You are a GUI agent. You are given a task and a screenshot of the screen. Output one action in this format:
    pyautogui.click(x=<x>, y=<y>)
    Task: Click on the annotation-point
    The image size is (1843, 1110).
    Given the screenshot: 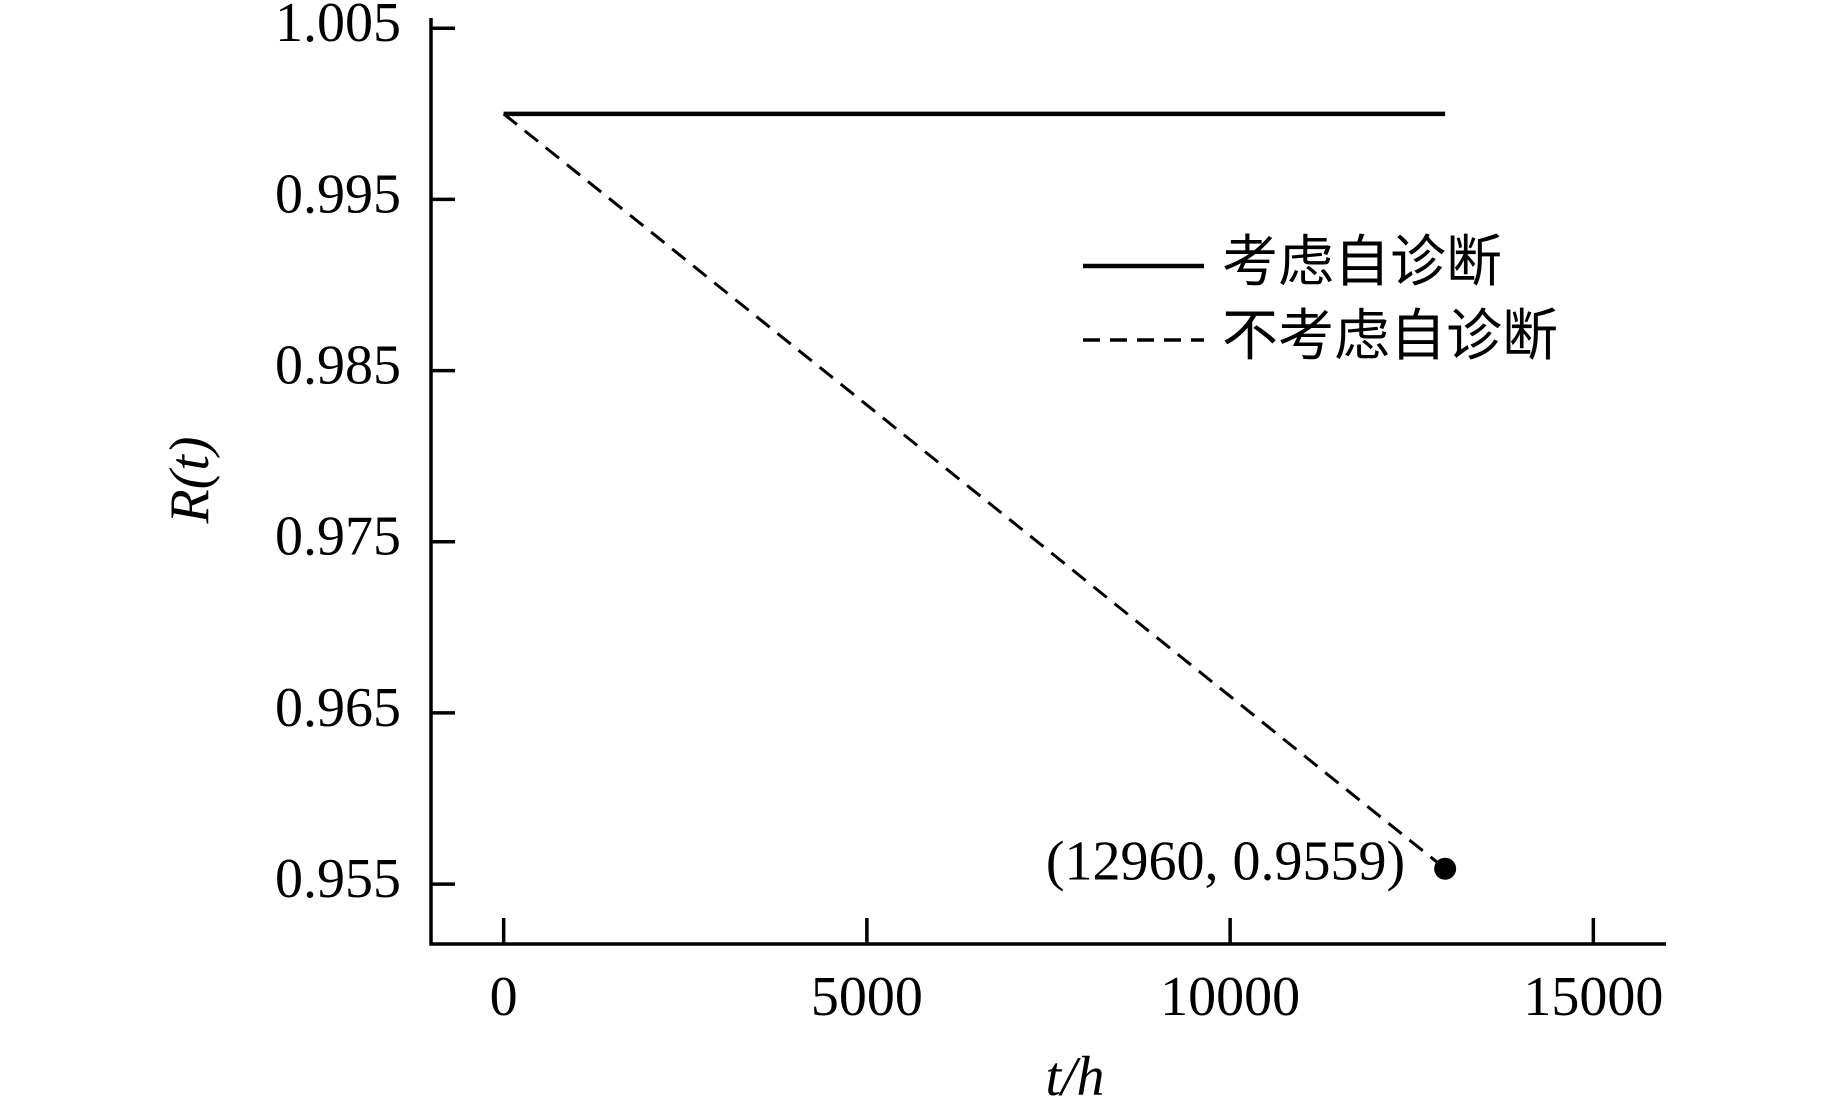 What is the action you would take?
    pyautogui.click(x=1445, y=868)
    